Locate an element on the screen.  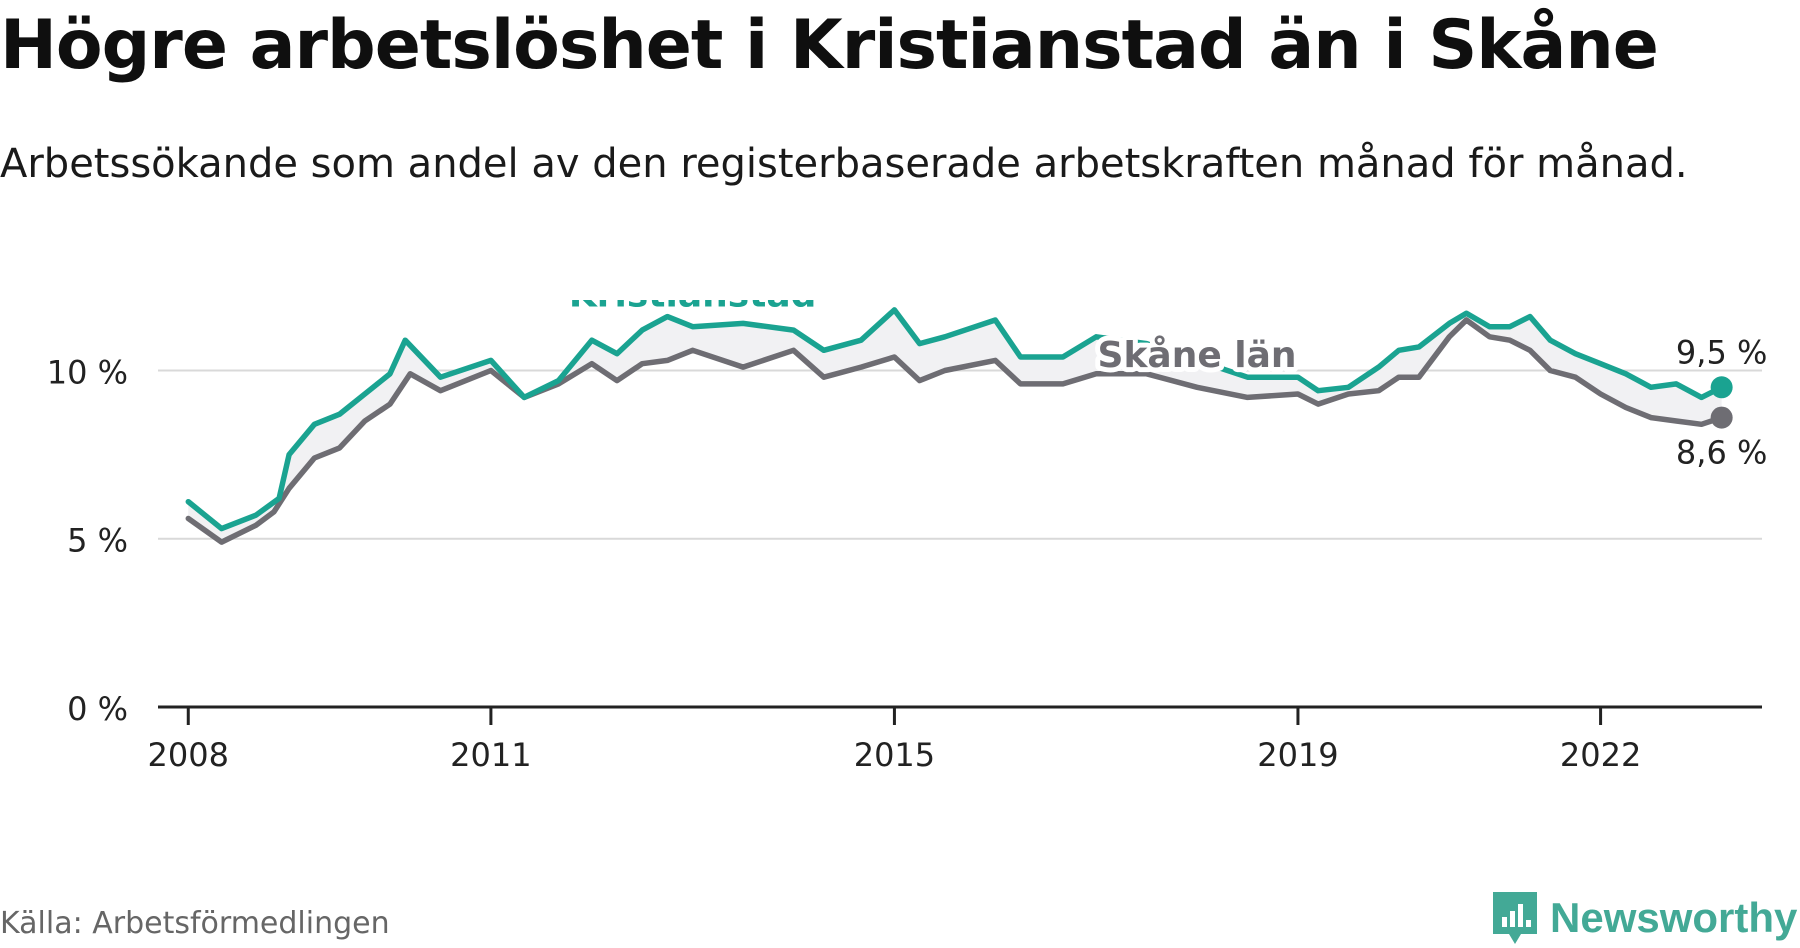
x-tick-label: 2011 is located at coordinates (490, 755).